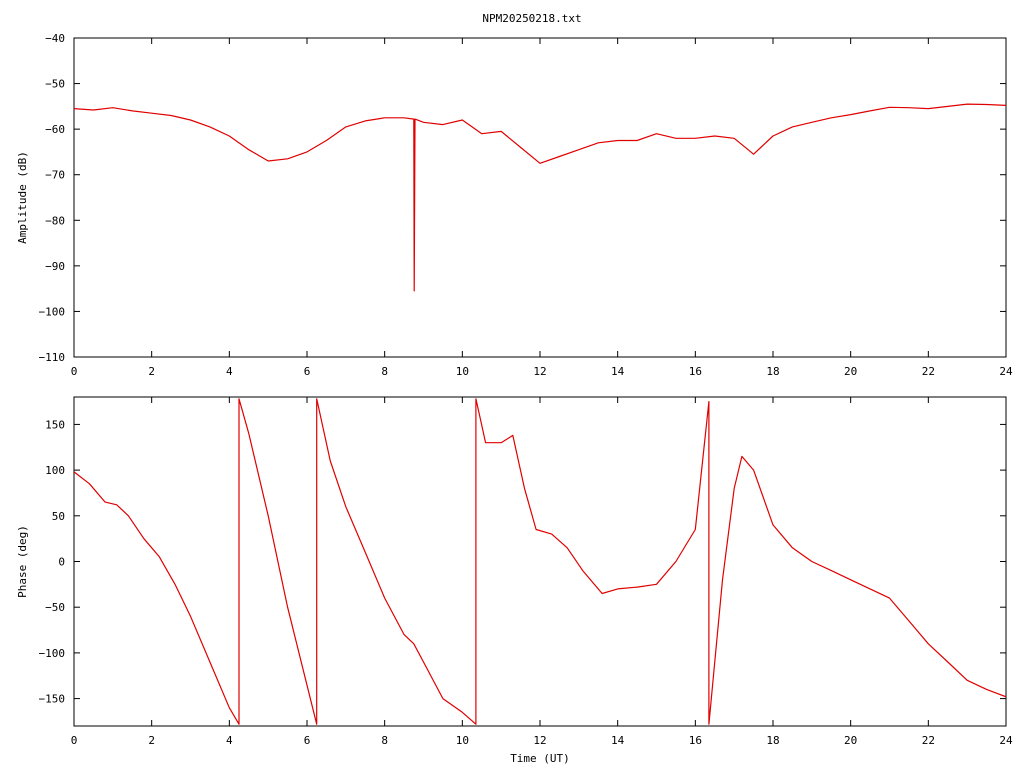  What do you see at coordinates (22, 561) in the screenshot?
I see `y-axis-label: Phase (deg)` at bounding box center [22, 561].